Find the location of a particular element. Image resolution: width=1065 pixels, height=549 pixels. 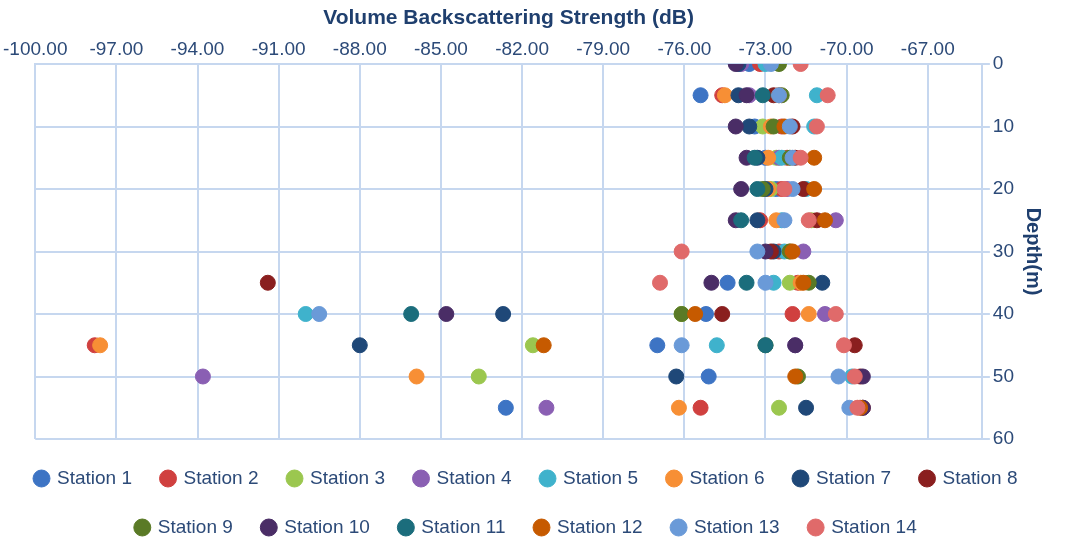

x-tick-label: -85.00 is located at coordinates (440, 48).